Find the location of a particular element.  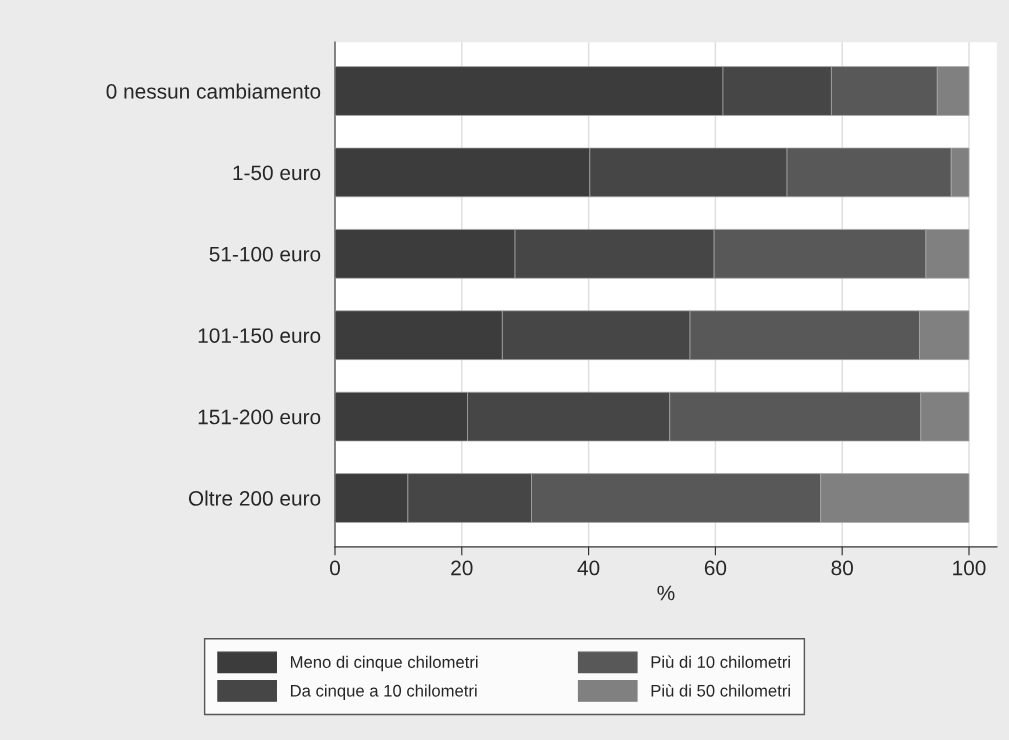

x-tick-label: 20 is located at coordinates (462, 568).